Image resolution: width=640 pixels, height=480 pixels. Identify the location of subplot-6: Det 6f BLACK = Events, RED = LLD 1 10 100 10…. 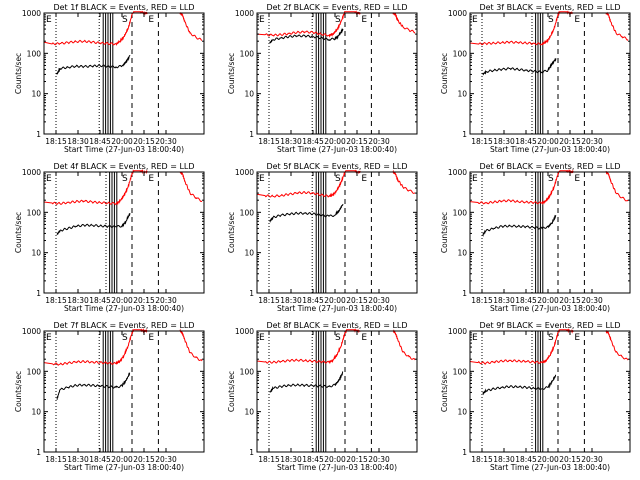
(535, 237).